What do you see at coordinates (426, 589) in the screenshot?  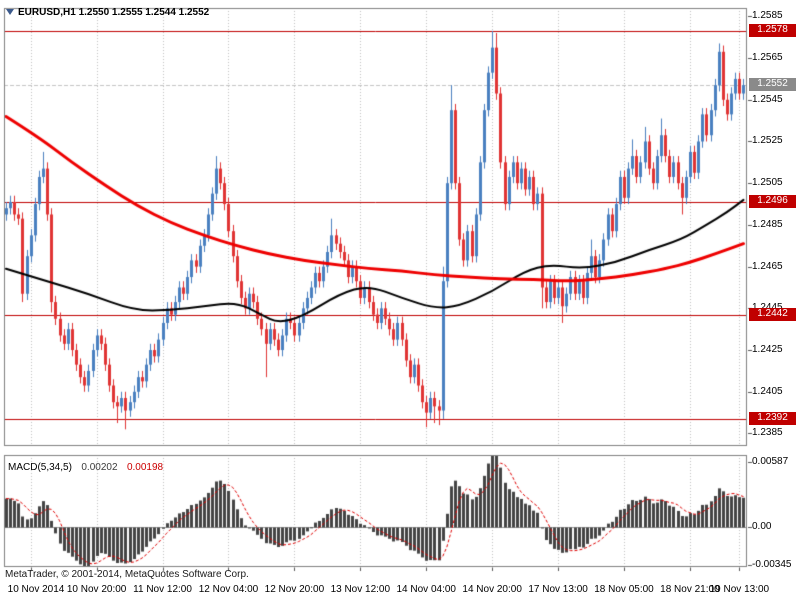 I see `x-axis-label: 14 Nov 04:00` at bounding box center [426, 589].